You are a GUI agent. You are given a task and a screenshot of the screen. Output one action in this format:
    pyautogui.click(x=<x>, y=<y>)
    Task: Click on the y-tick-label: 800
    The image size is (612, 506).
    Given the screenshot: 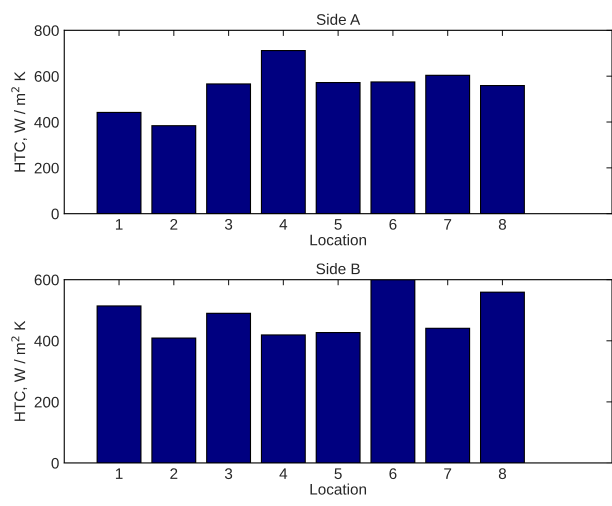 What is the action you would take?
    pyautogui.click(x=46, y=30)
    